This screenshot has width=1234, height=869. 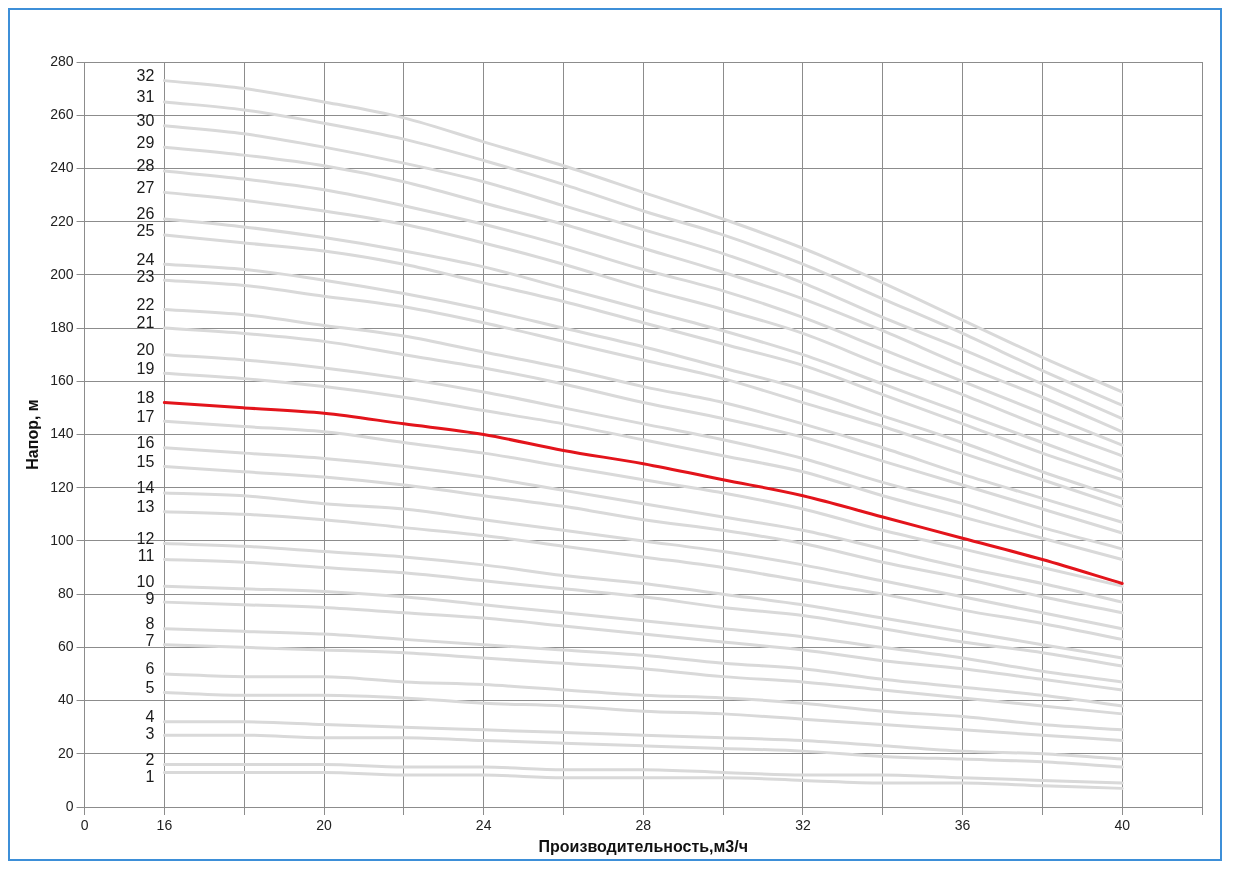 I want to click on y-tick-label: 260, so click(x=62, y=114).